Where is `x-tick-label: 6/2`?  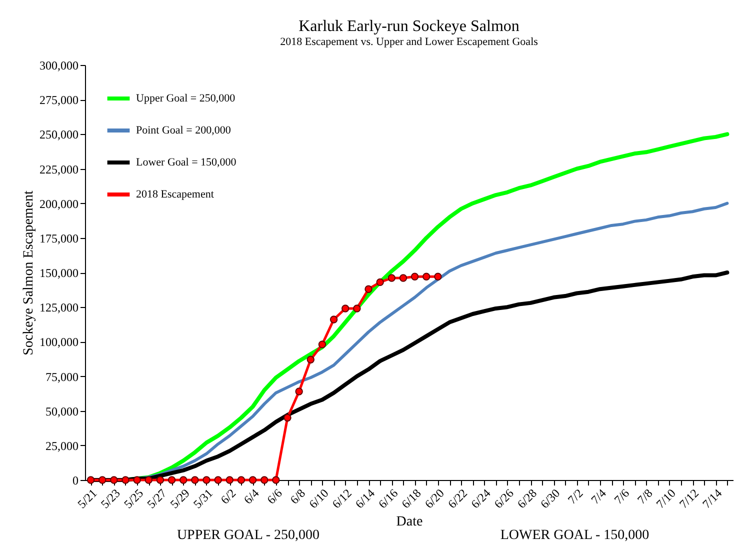
x-tick-label: 6/2 is located at coordinates (228, 496).